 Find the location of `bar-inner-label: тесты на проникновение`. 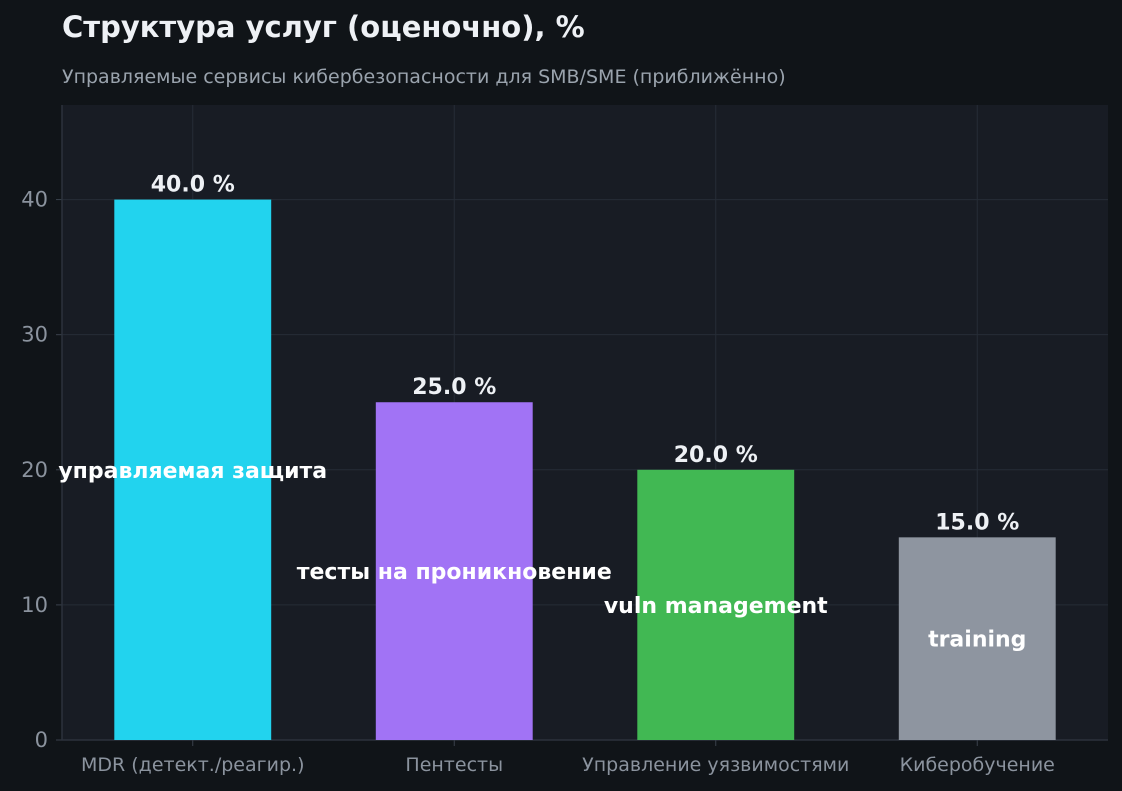

bar-inner-label: тесты на проникновение is located at coordinates (454, 572).